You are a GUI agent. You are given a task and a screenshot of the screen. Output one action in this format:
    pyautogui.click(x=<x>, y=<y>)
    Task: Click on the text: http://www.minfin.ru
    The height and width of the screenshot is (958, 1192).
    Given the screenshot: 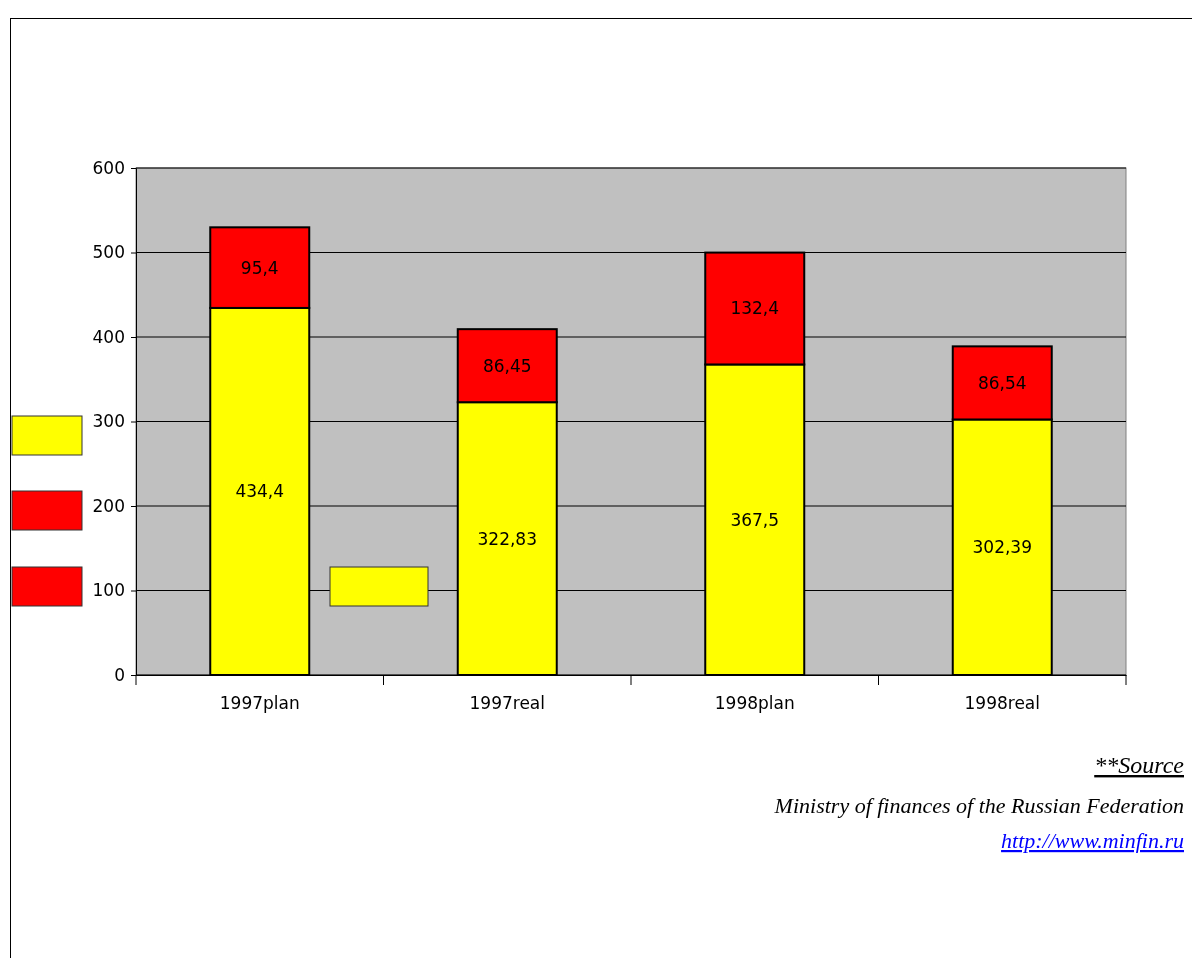 What is the action you would take?
    pyautogui.click(x=1092, y=840)
    